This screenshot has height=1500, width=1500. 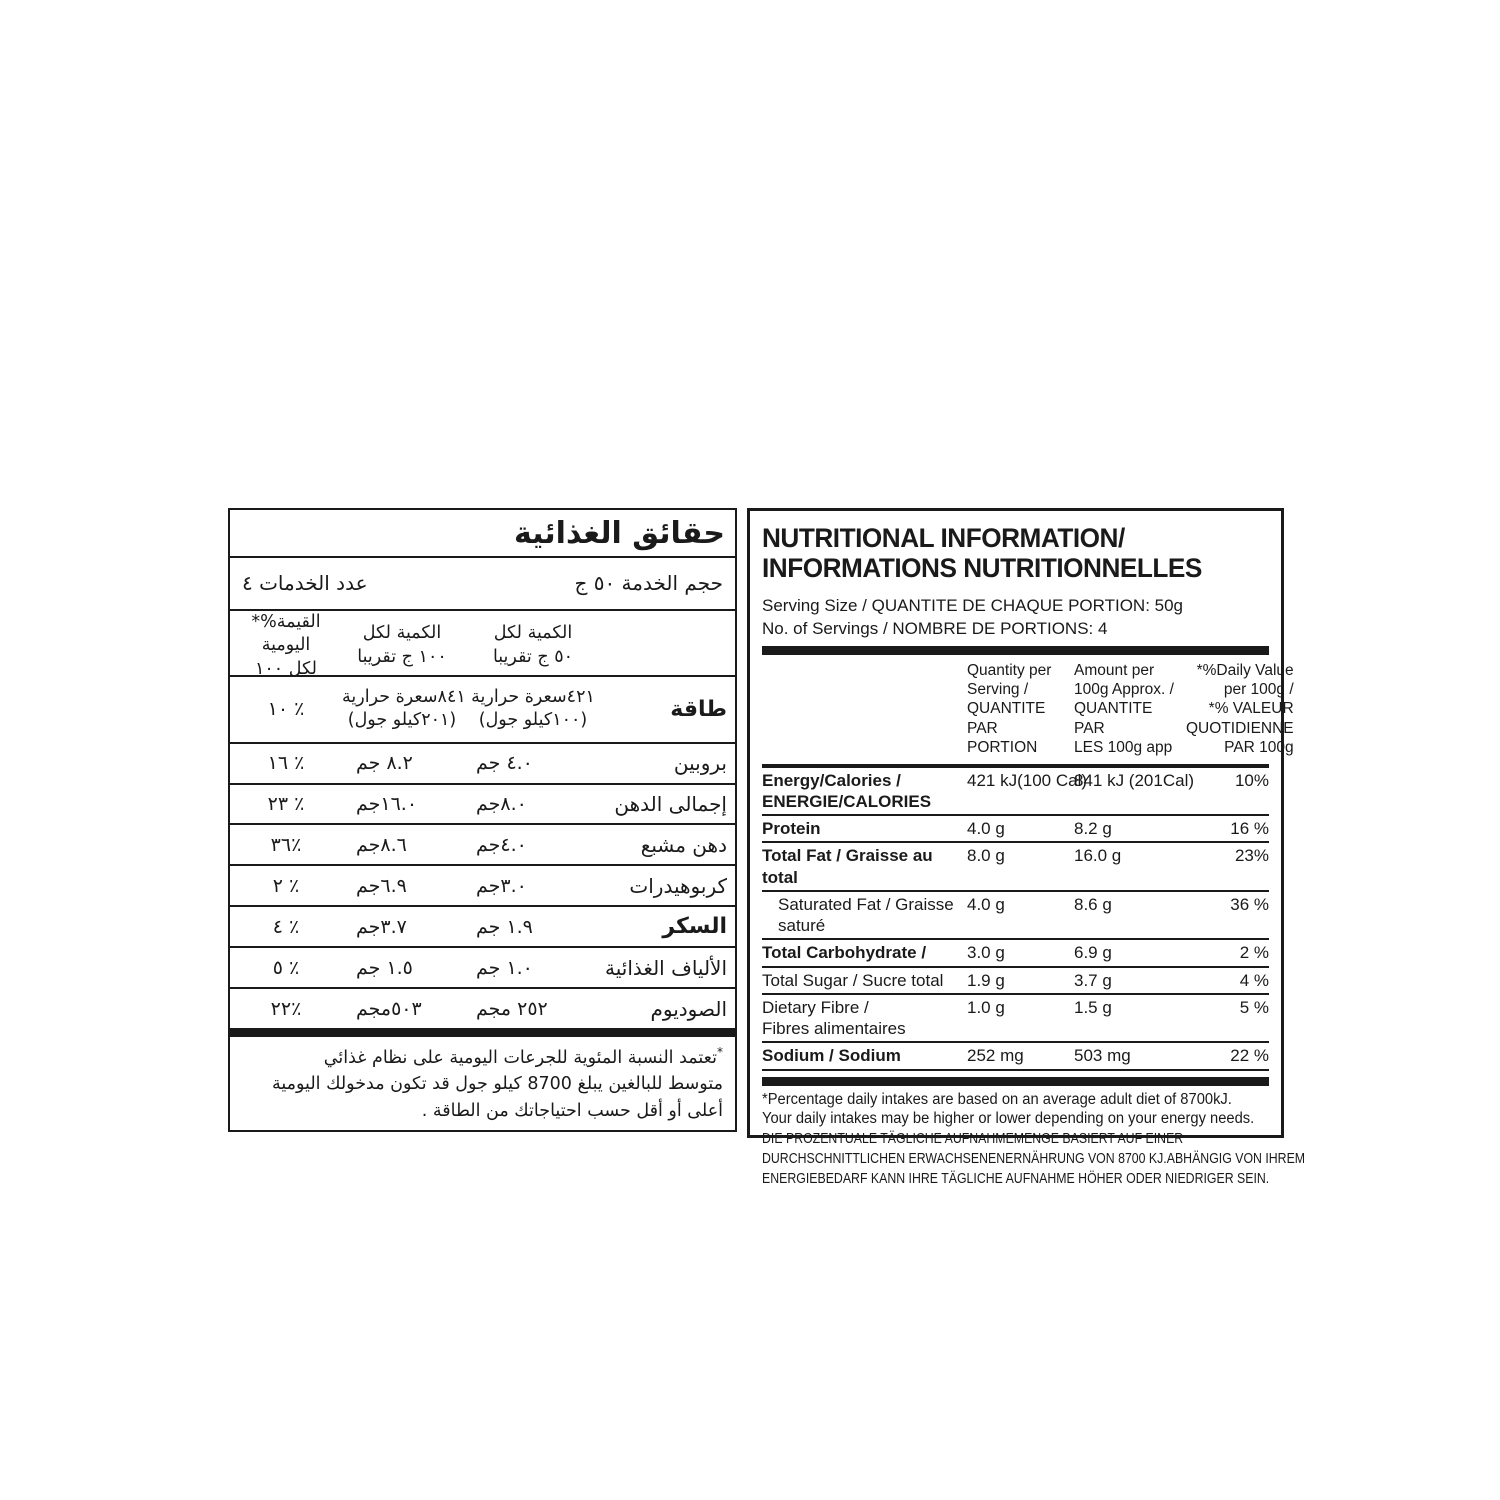 I want to click on arabic-col-per-100g: الكمية لكل ١٠٠ ج تقريبا, so click(x=402, y=645).